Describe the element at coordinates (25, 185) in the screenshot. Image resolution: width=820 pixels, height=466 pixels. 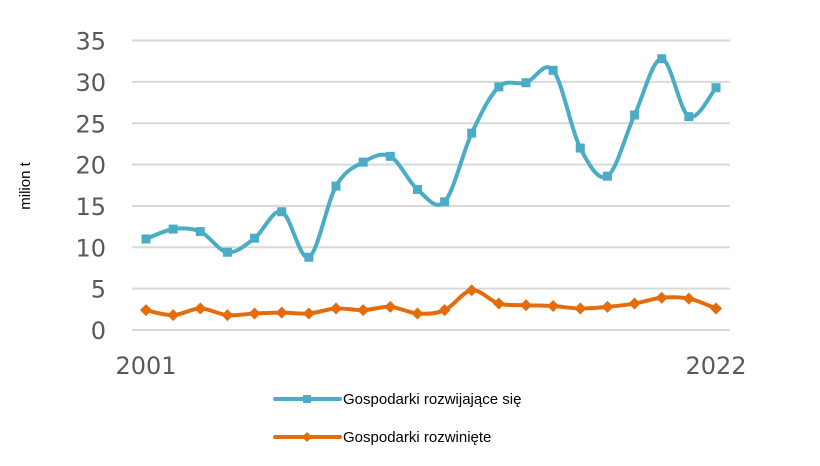
I see `y-axis-label: milion t` at that location.